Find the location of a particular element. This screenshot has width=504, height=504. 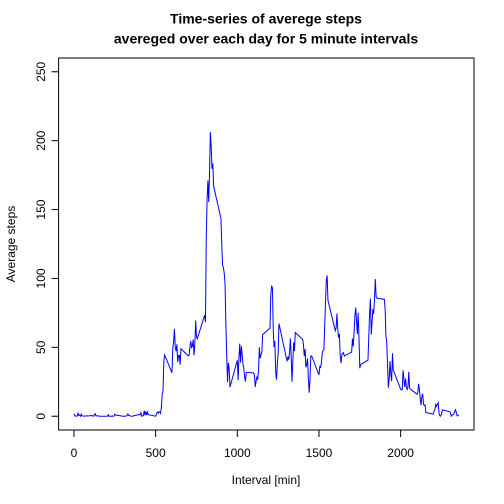

x-tick-label: 1500 is located at coordinates (319, 453).